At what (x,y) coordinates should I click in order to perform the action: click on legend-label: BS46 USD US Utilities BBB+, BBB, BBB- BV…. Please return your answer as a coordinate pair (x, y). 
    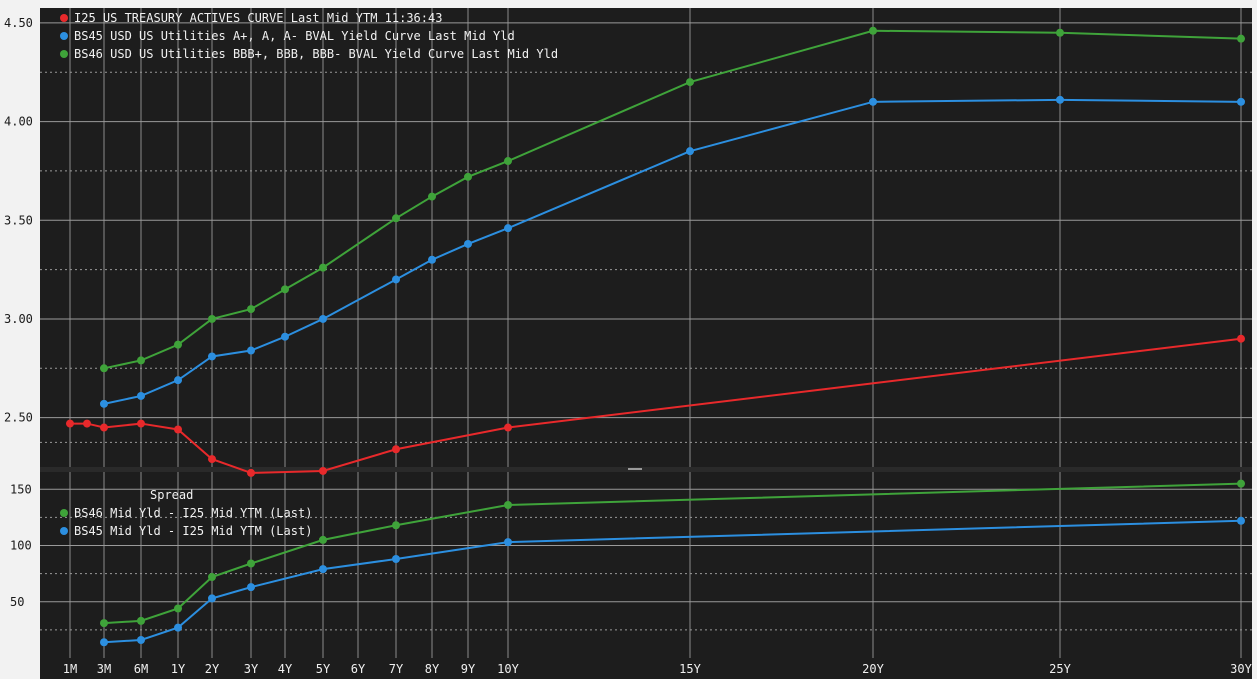
    Looking at the image, I should click on (316, 54).